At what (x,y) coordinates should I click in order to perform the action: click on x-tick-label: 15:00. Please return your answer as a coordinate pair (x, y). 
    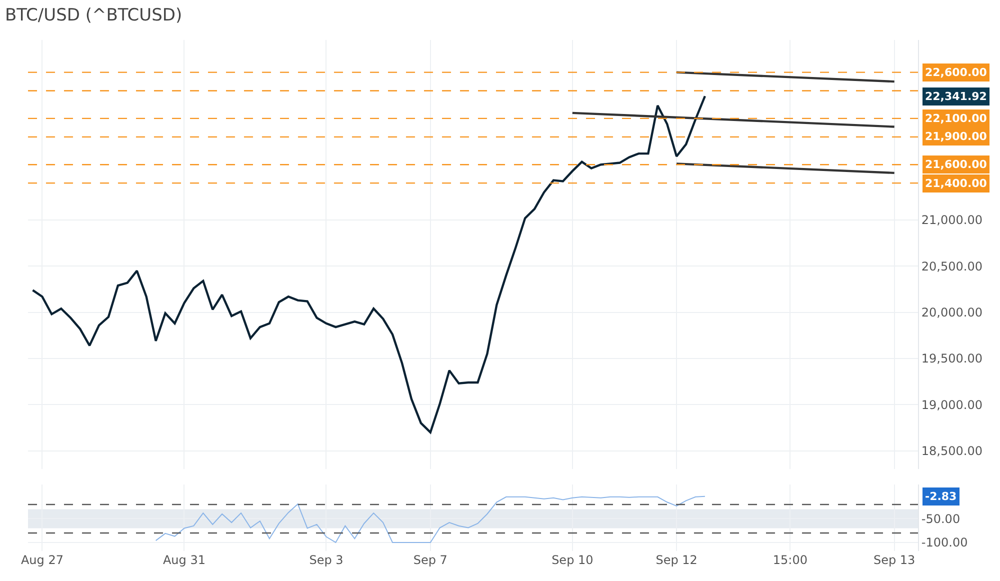
    Looking at the image, I should click on (790, 560).